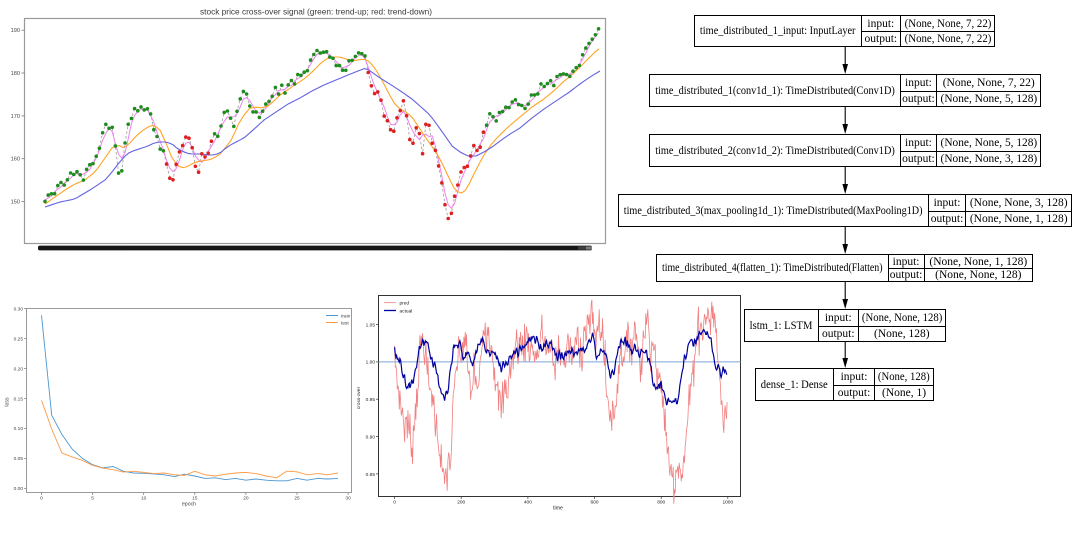 The image size is (1080, 540). What do you see at coordinates (15, 117) in the screenshot?
I see `svg-text: 170` at bounding box center [15, 117].